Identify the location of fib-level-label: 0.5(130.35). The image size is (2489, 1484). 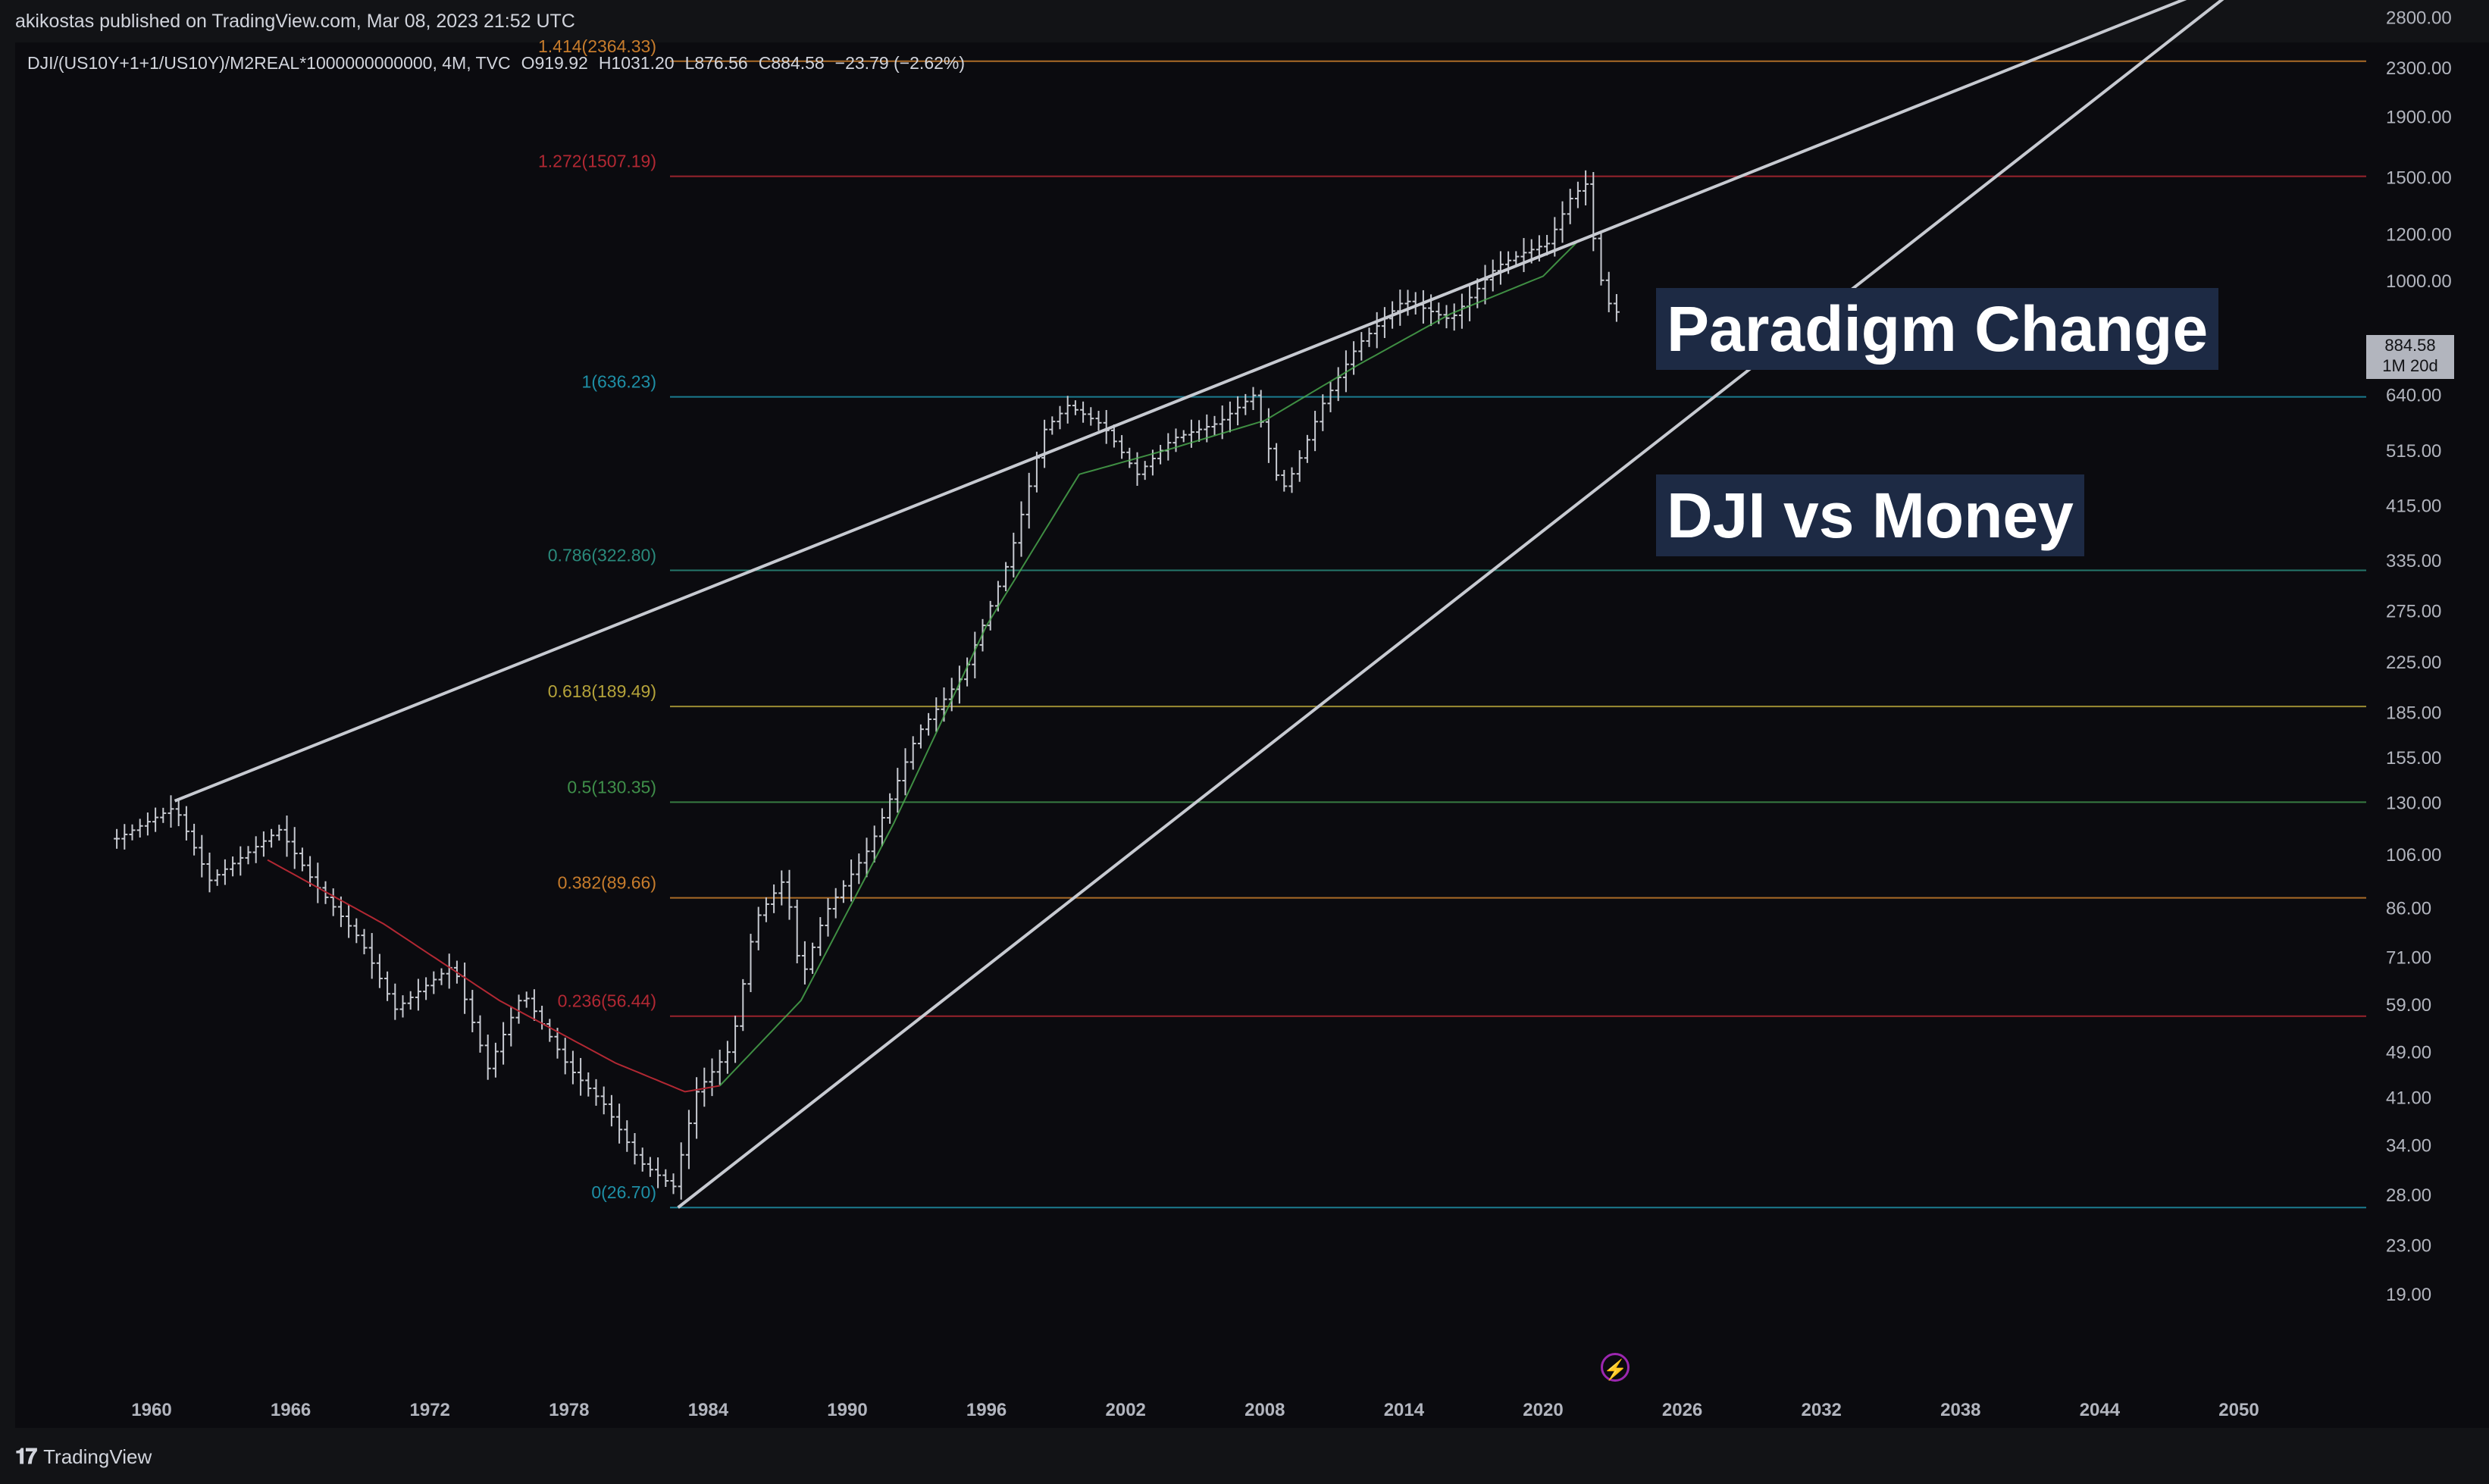
(611, 787).